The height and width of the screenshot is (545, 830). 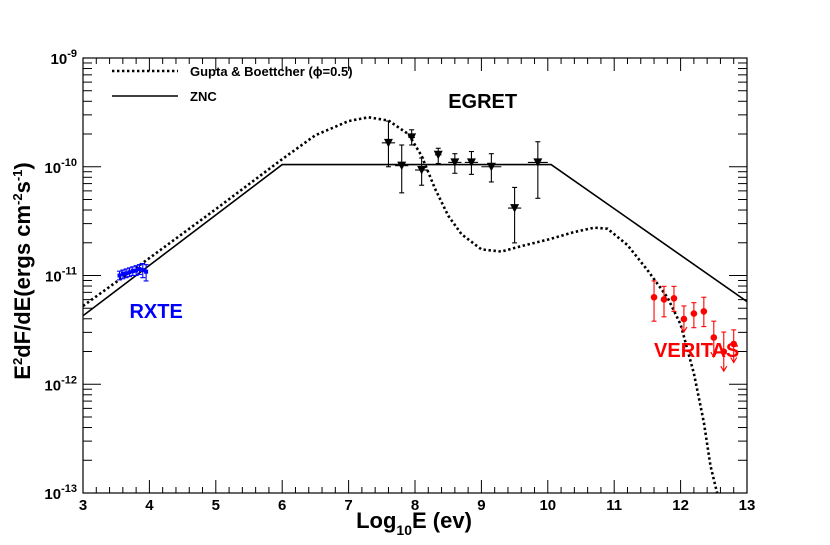 I want to click on y-tick-label: 10-11, so click(x=61, y=276).